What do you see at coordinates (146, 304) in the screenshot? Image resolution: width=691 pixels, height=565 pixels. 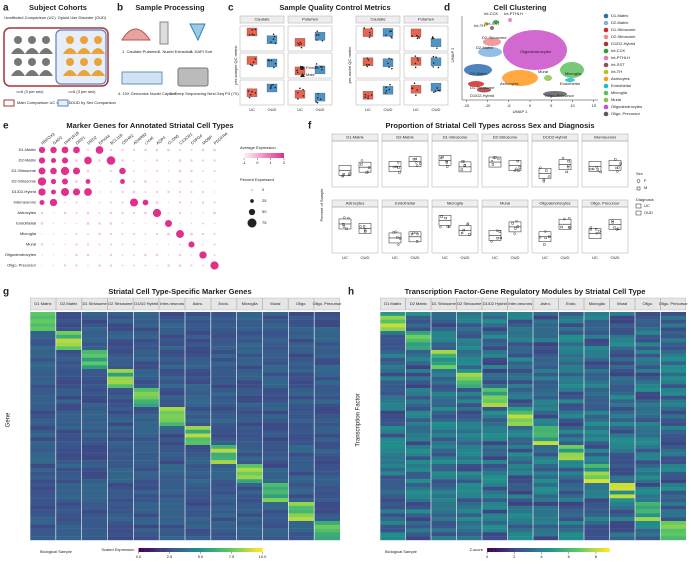 I see `column-header` at bounding box center [146, 304].